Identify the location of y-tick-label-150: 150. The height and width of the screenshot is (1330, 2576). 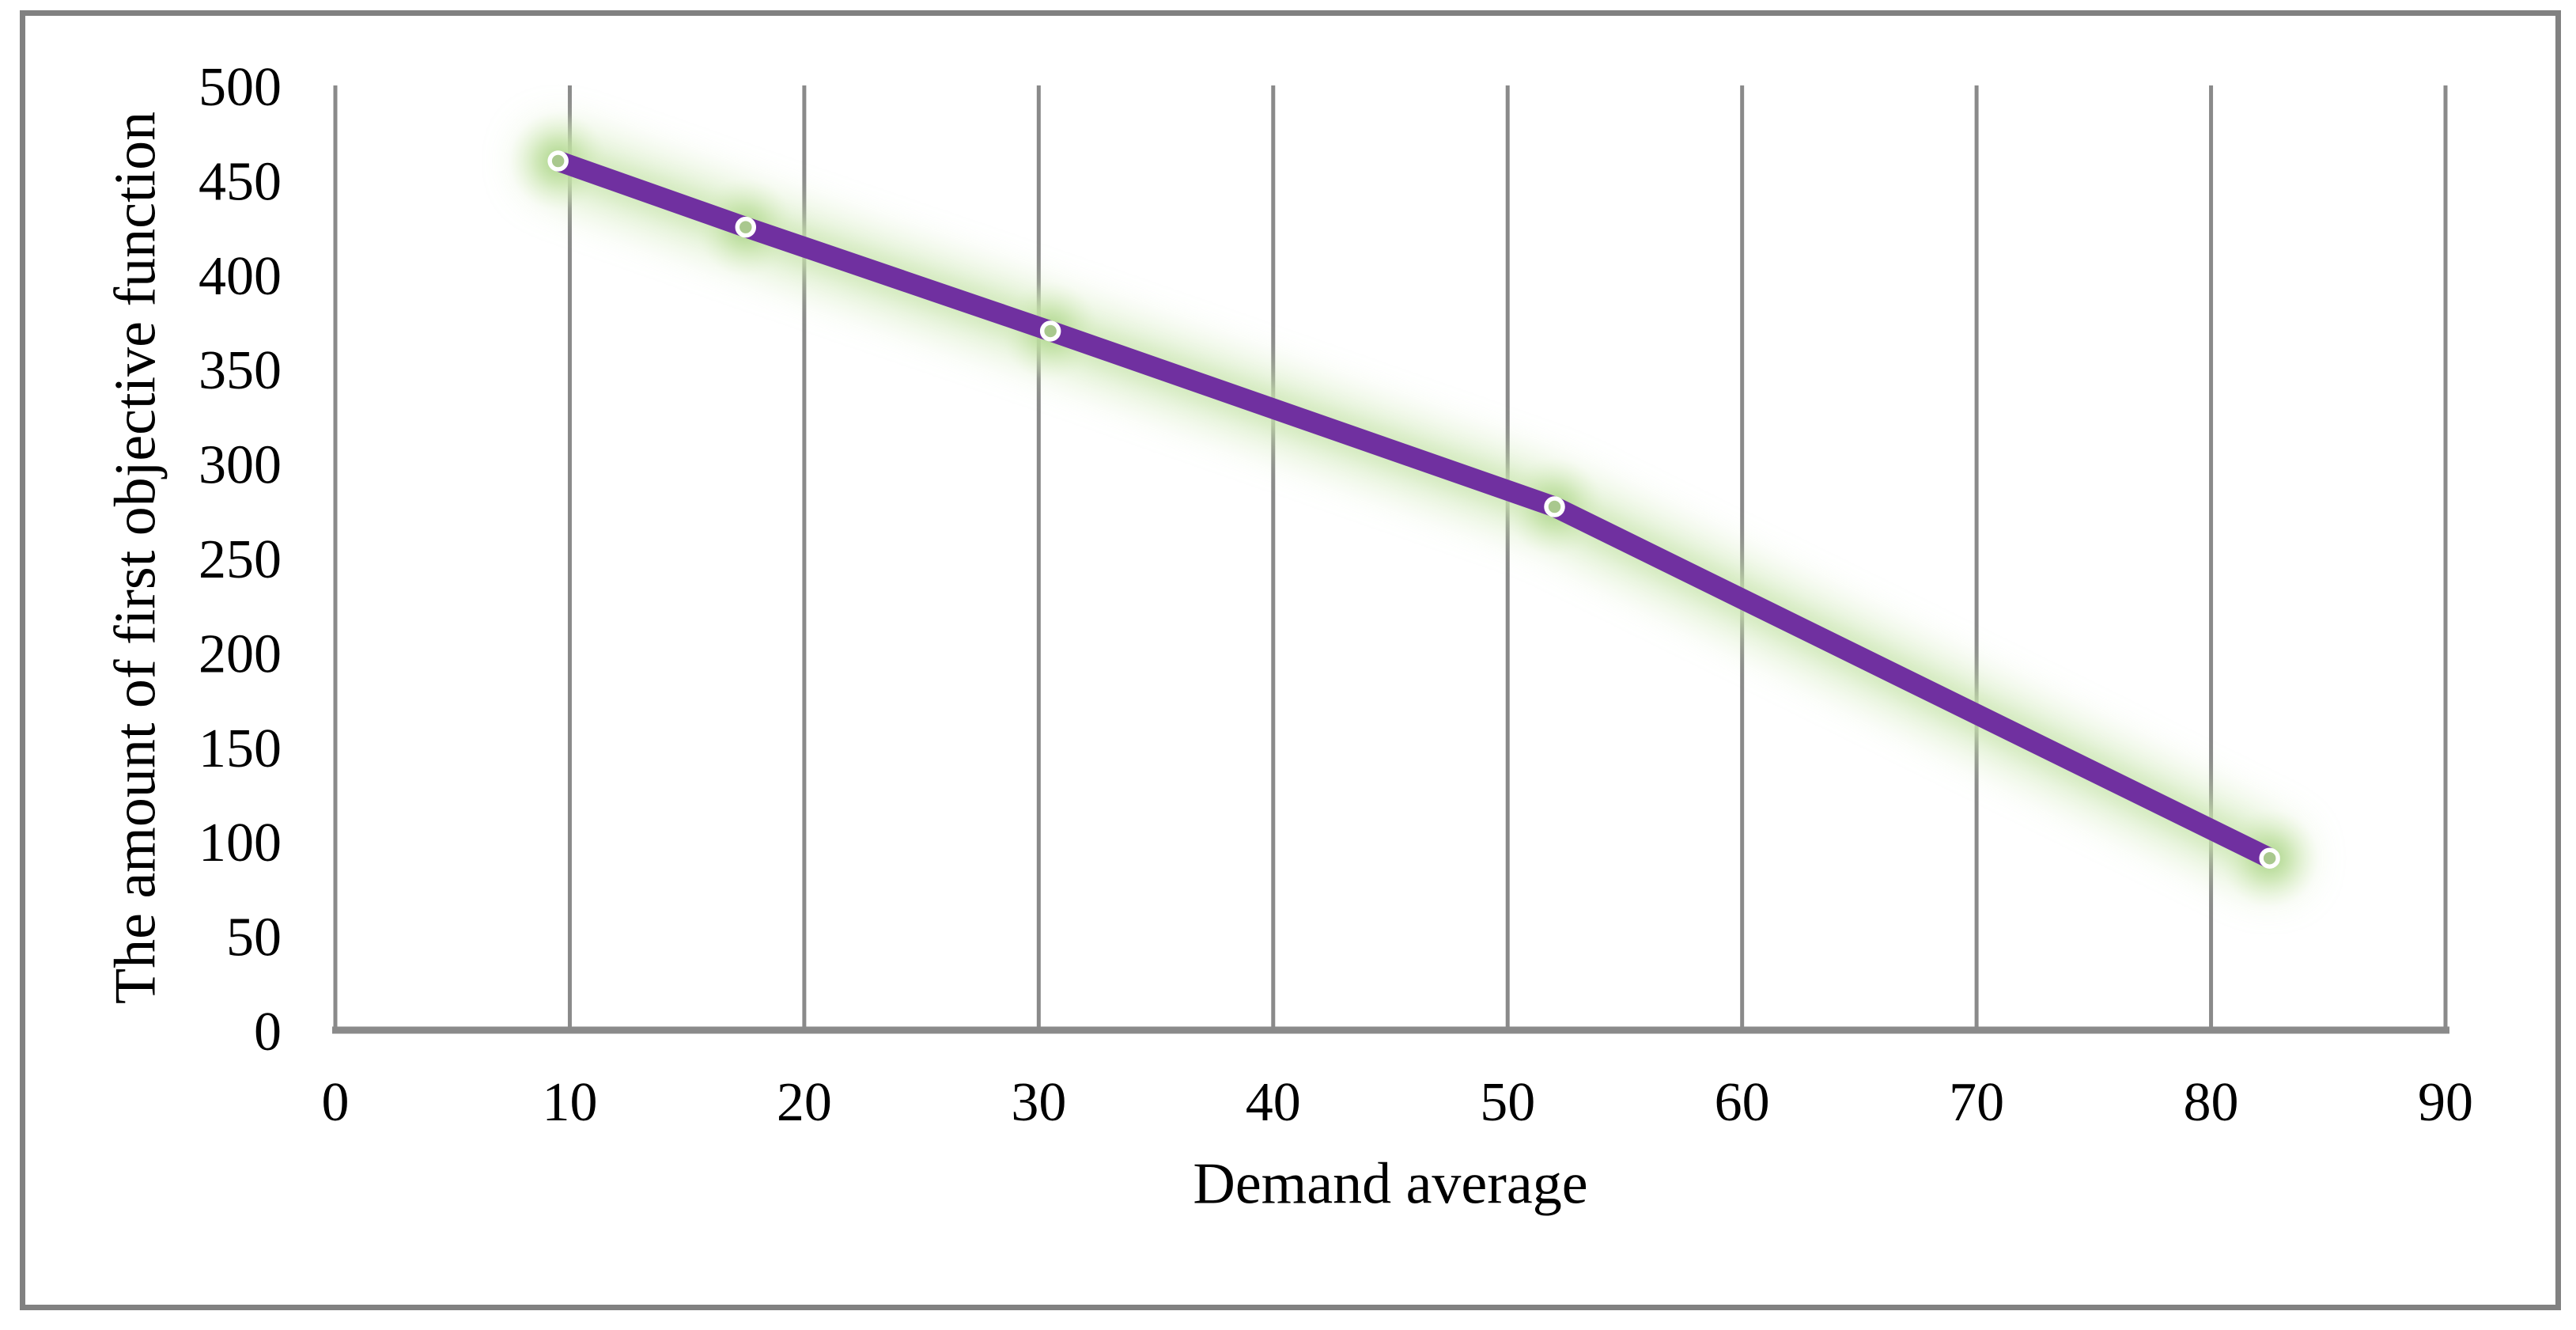
(241, 749).